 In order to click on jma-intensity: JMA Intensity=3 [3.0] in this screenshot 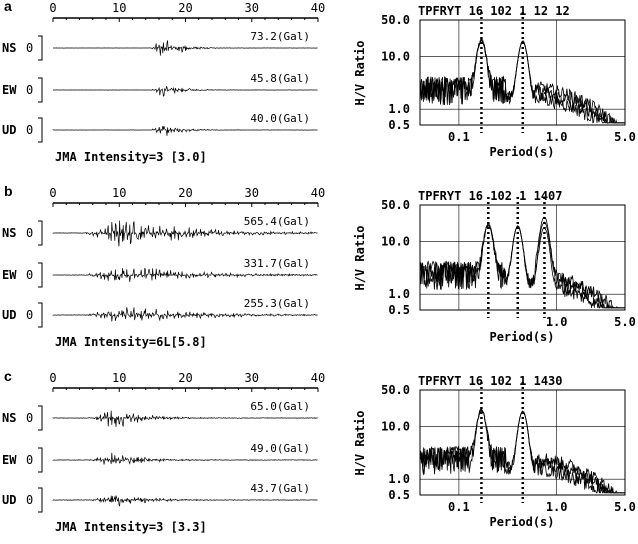, I will do `click(131, 157)`.